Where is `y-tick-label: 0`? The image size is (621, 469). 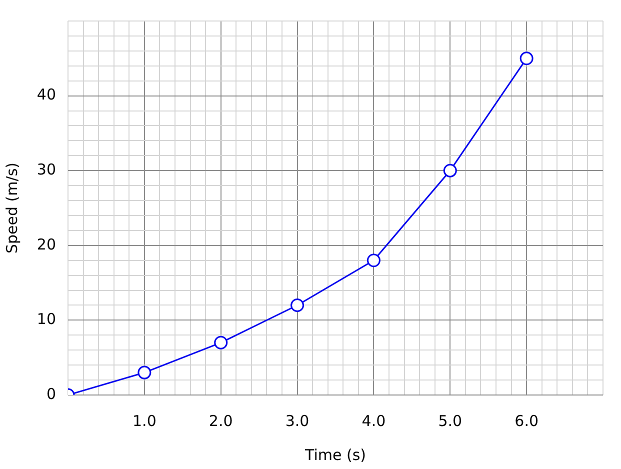 y-tick-label: 0 is located at coordinates (51, 393).